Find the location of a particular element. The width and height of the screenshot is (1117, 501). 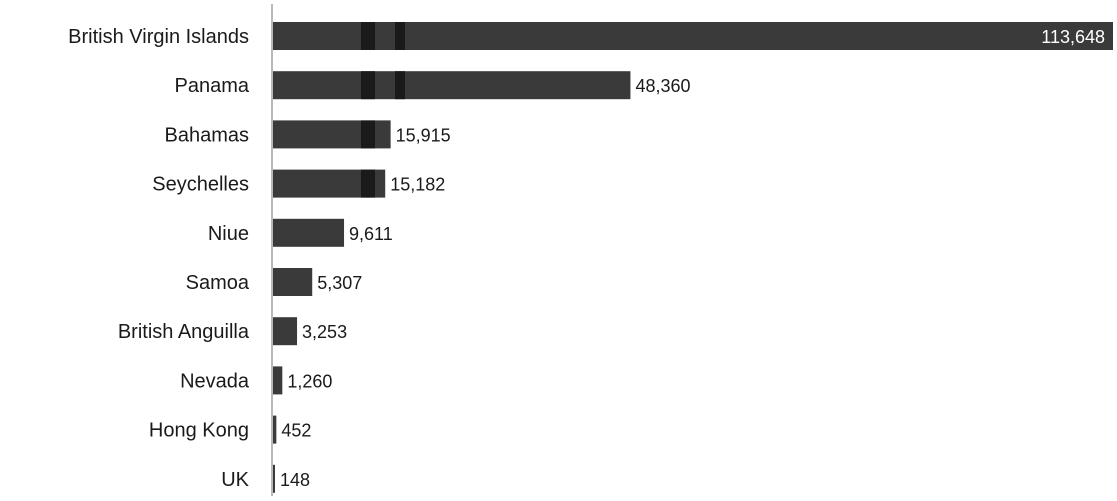

value-label-7: 1,260 is located at coordinates (309, 381).